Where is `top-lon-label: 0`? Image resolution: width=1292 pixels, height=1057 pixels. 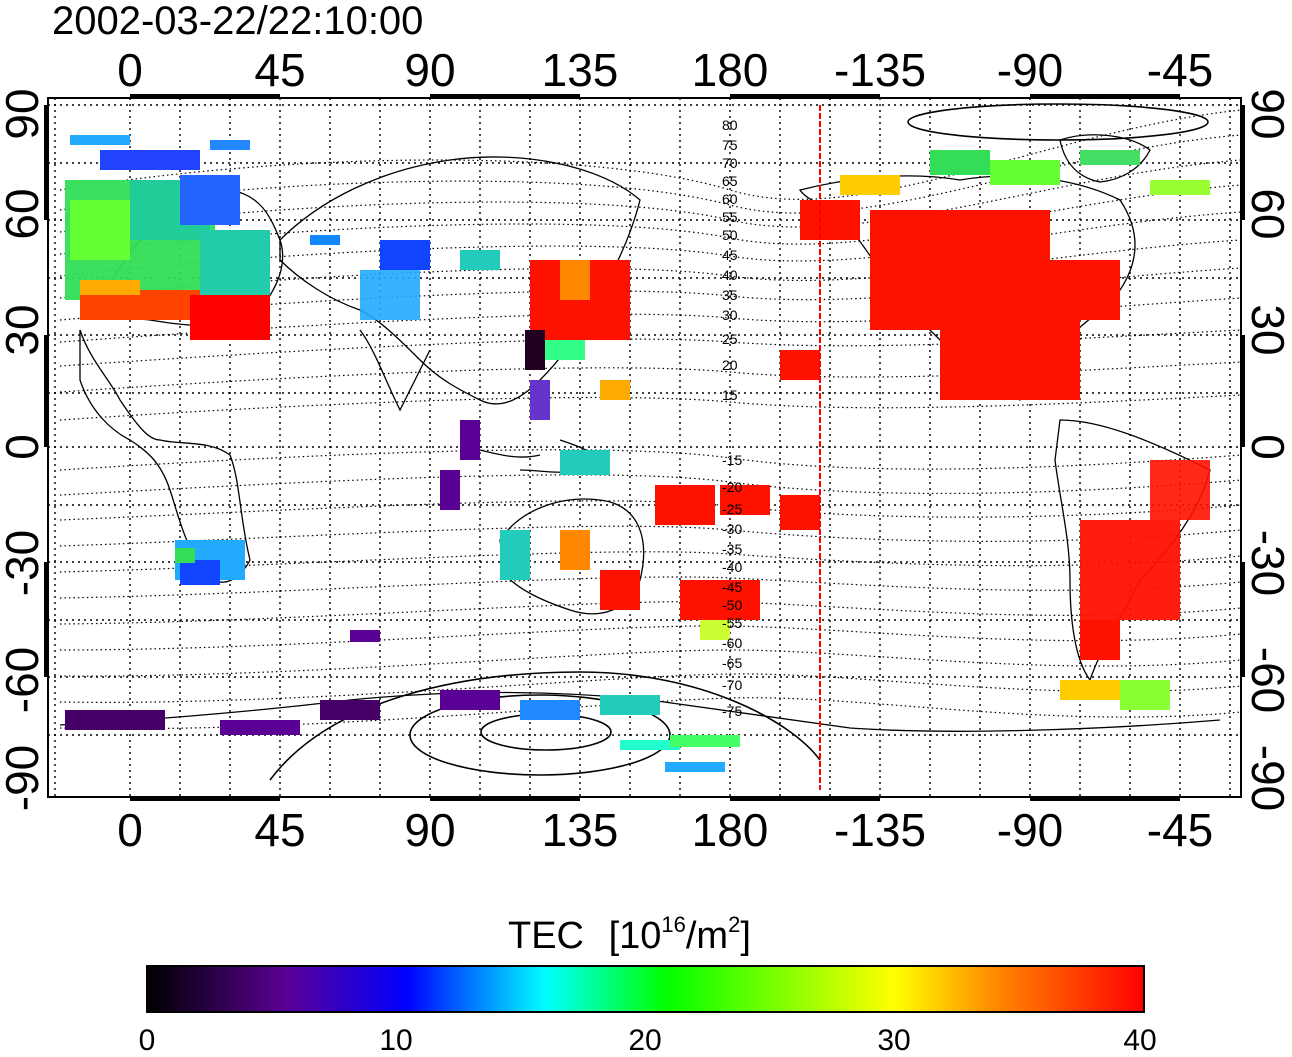
top-lon-label: 0 is located at coordinates (130, 70).